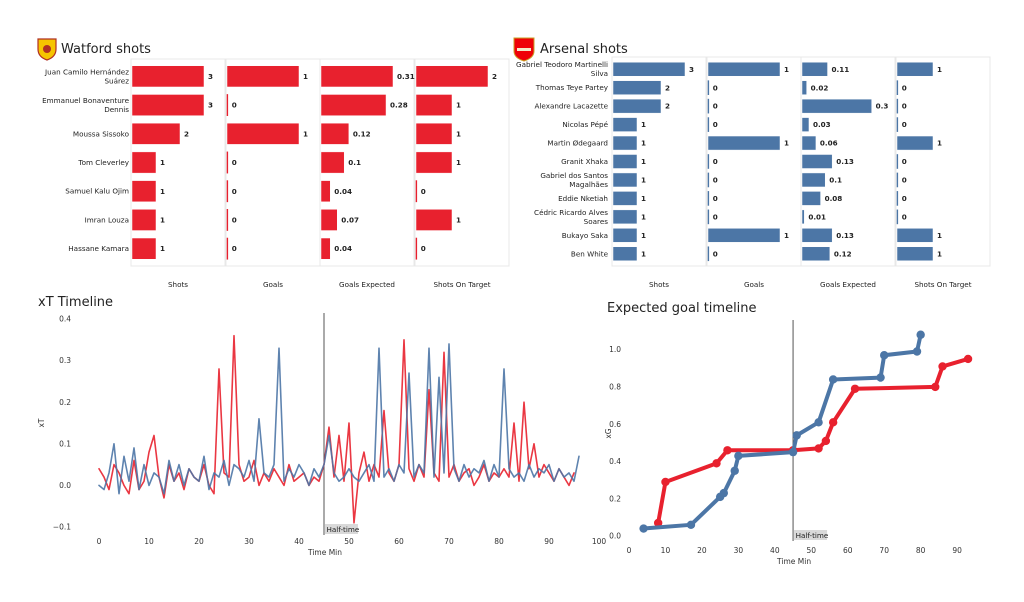 This screenshot has width=1024, height=602. Describe the element at coordinates (590, 253) in the screenshot. I see `arsenal-player-name: Ben White` at that location.